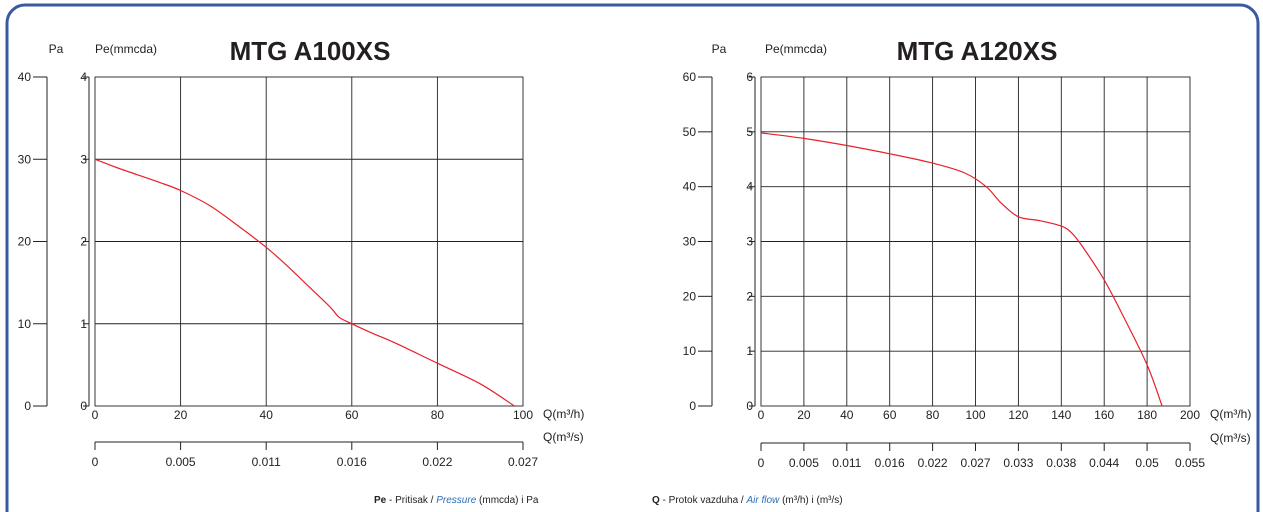 Image resolution: width=1263 pixels, height=512 pixels. What do you see at coordinates (1061, 415) in the screenshot?
I see `x-tick-label: 140` at bounding box center [1061, 415].